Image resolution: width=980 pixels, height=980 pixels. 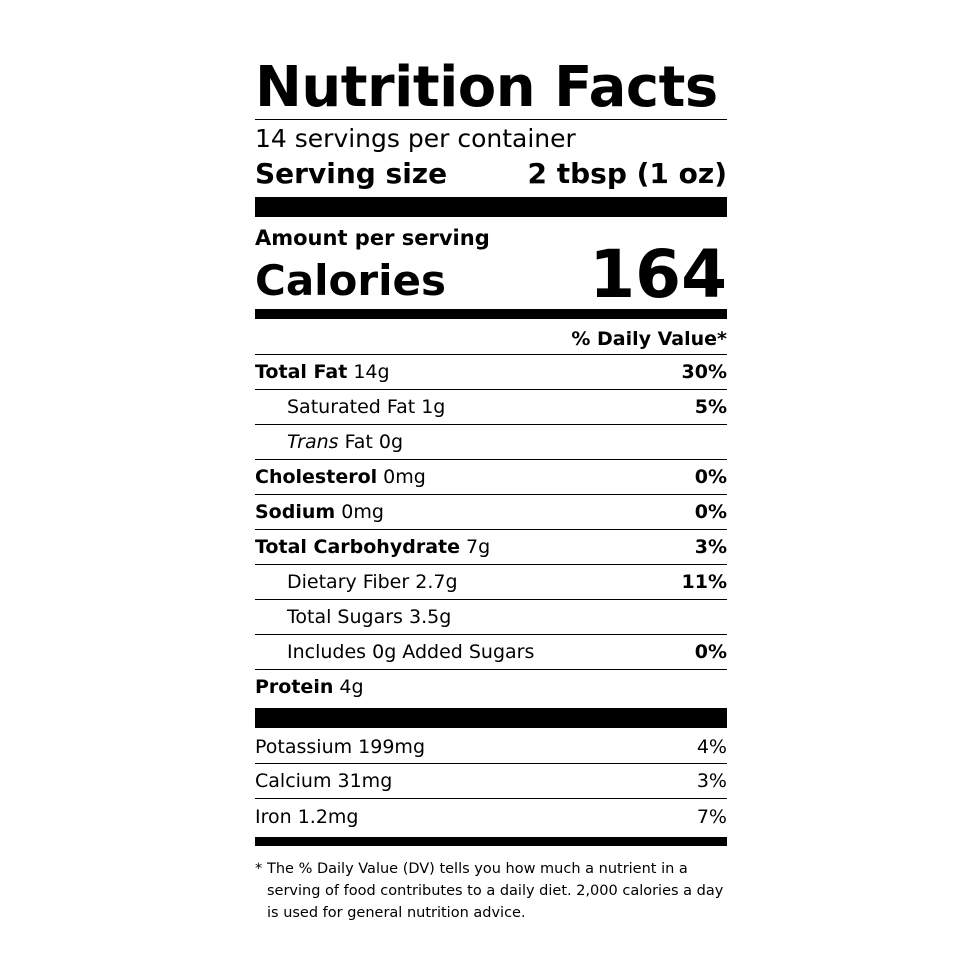 I want to click on nutrient-row-total-sugars: Total Sugars 3.5g, so click(x=491, y=617).